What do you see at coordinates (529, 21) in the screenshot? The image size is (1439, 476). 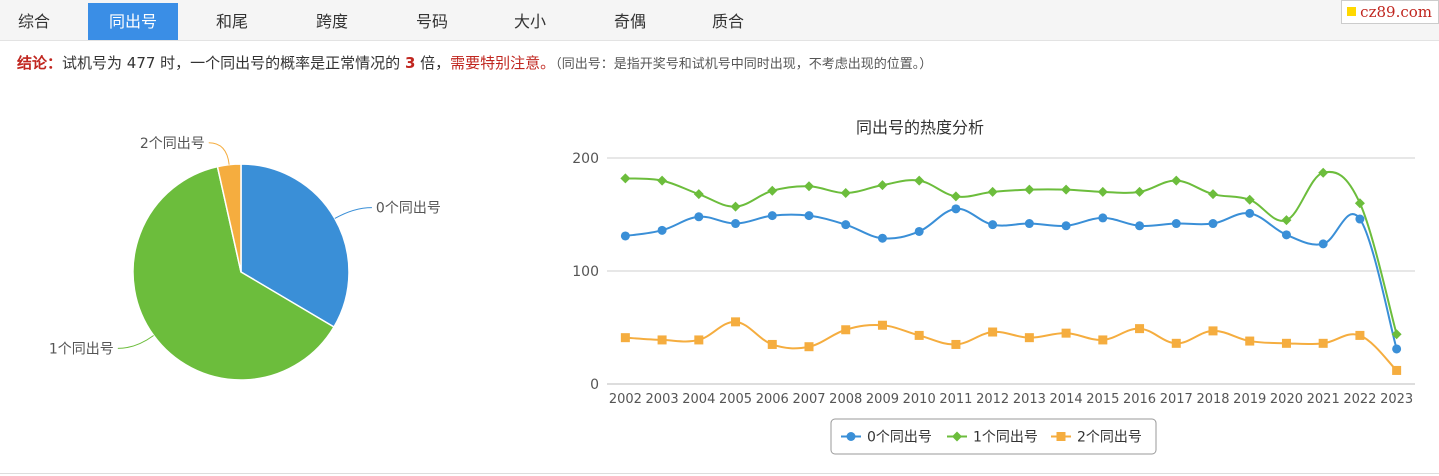 I see `tab-size: 大小` at bounding box center [529, 21].